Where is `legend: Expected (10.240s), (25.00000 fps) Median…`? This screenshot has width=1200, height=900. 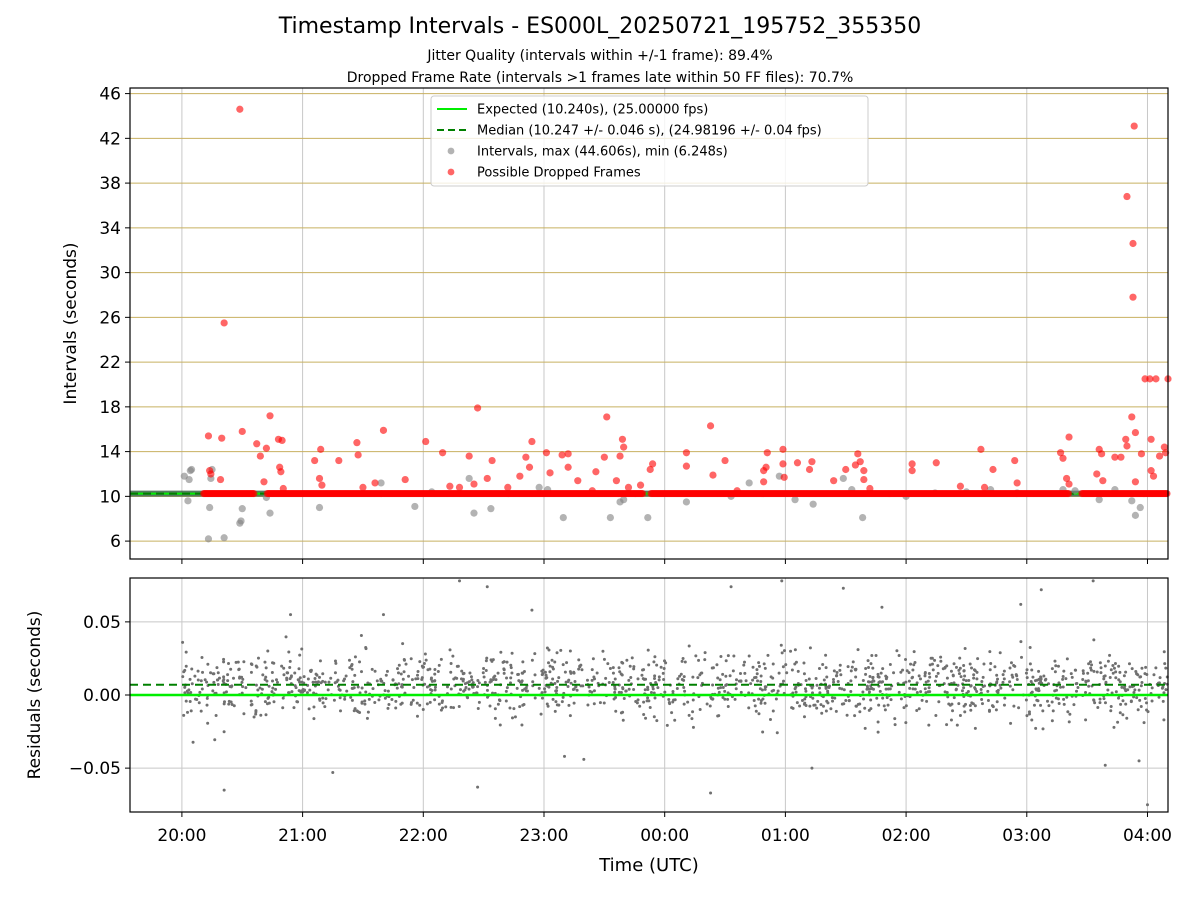 legend: Expected (10.240s), (25.00000 fps) Median… is located at coordinates (649, 141).